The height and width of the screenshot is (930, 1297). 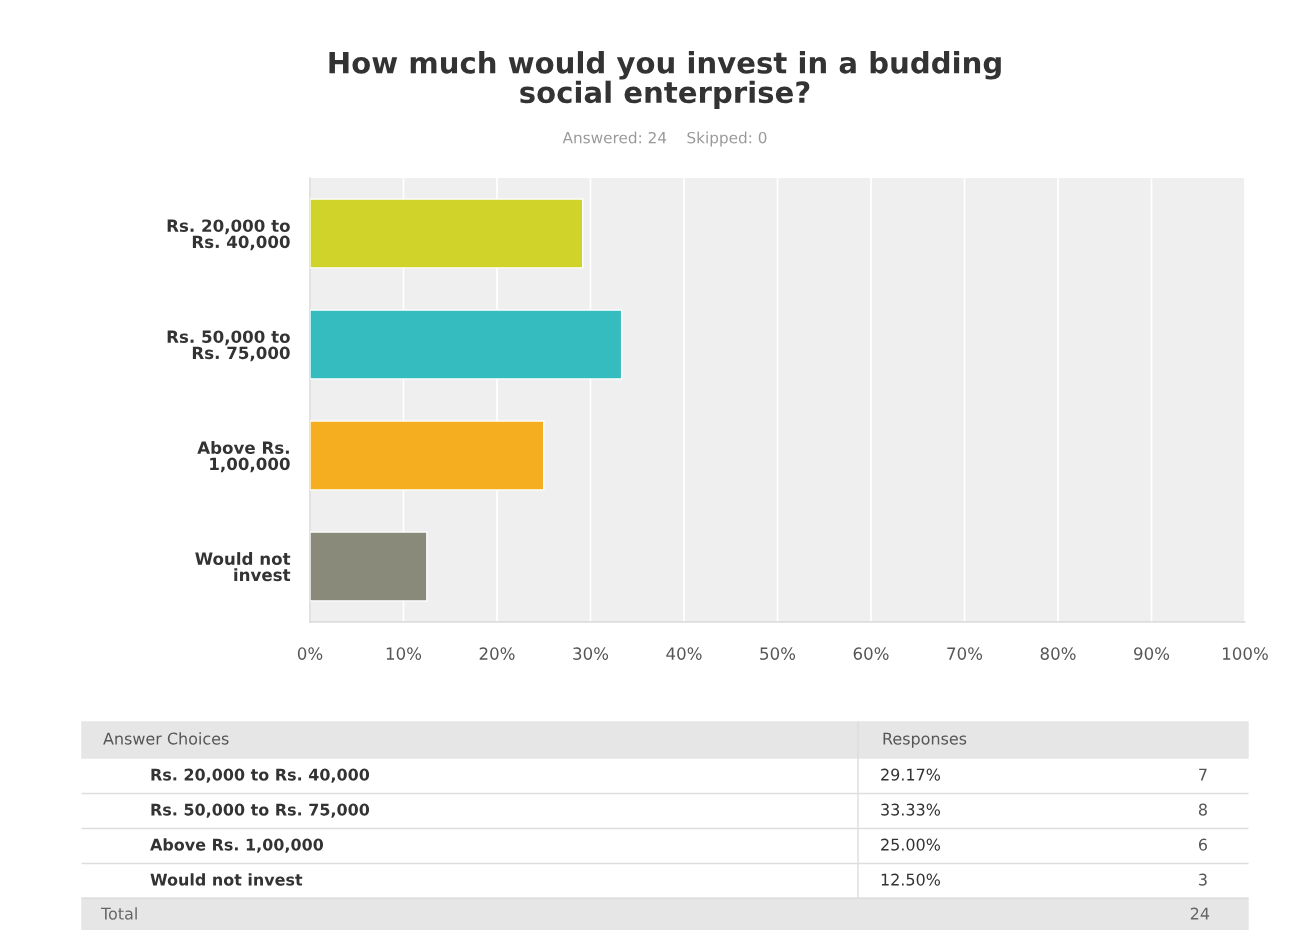 What do you see at coordinates (228, 346) in the screenshot?
I see `y-tick-label: Rs. 50,000 to Rs. 75,000` at bounding box center [228, 346].